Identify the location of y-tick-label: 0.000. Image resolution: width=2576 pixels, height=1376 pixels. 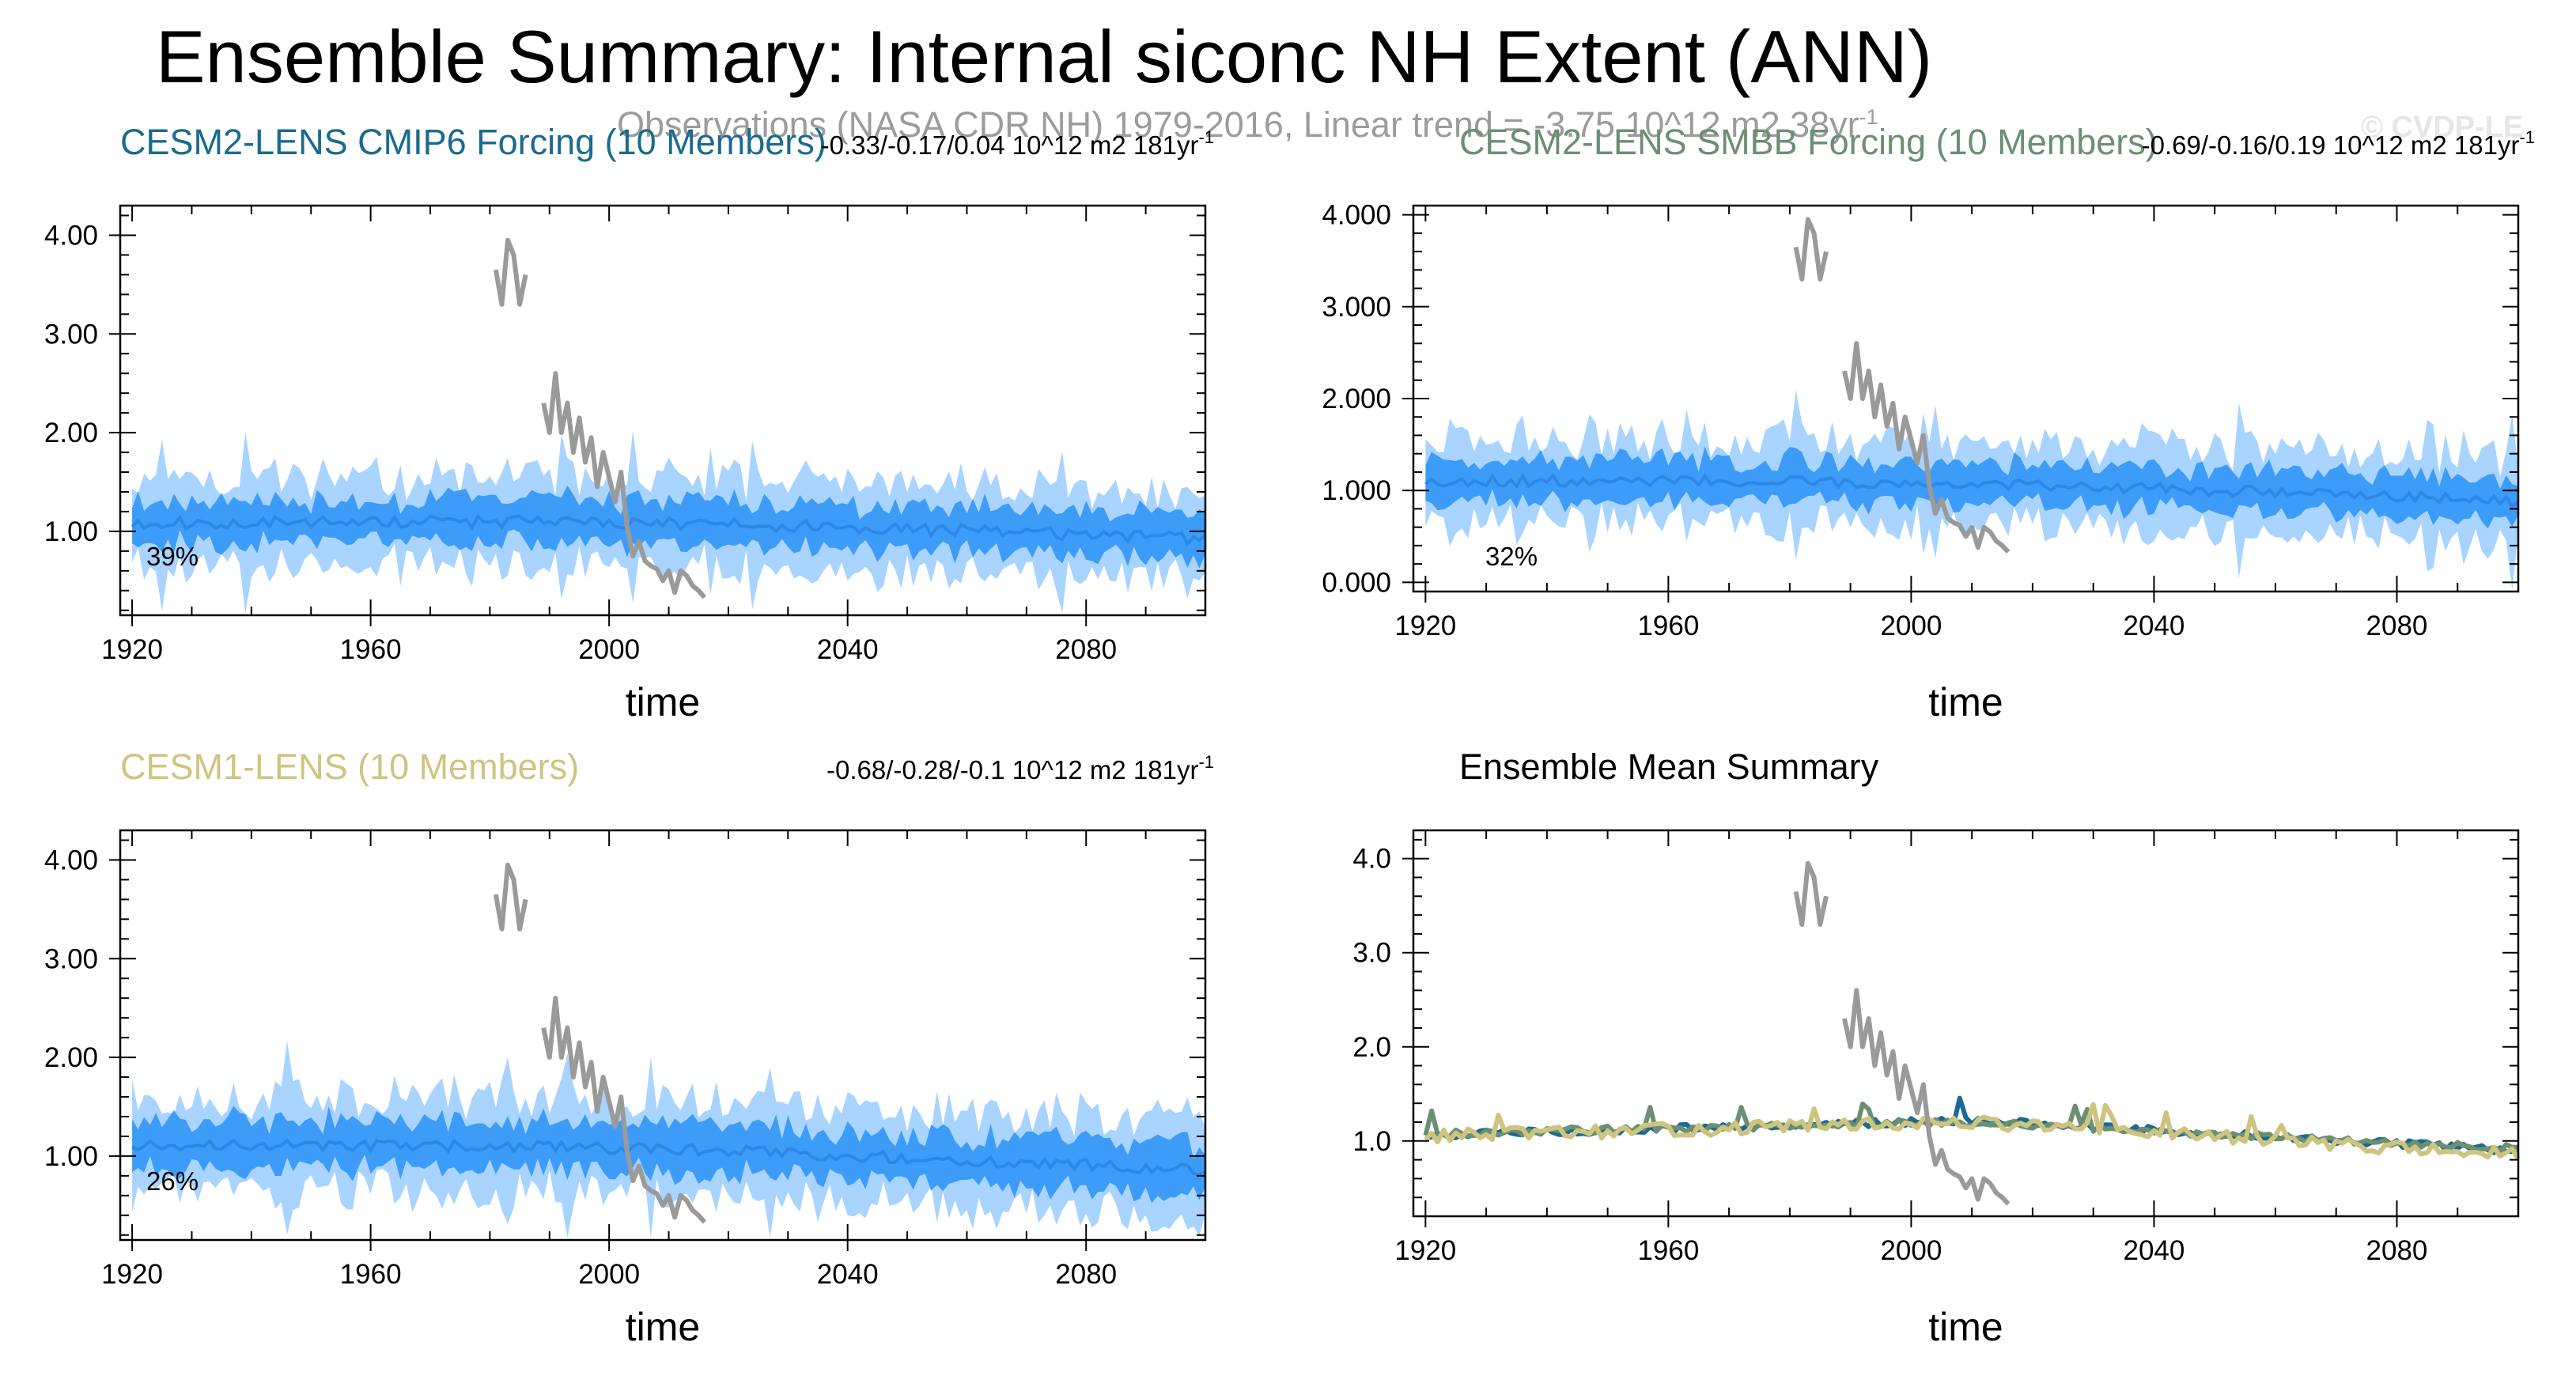
(1356, 582).